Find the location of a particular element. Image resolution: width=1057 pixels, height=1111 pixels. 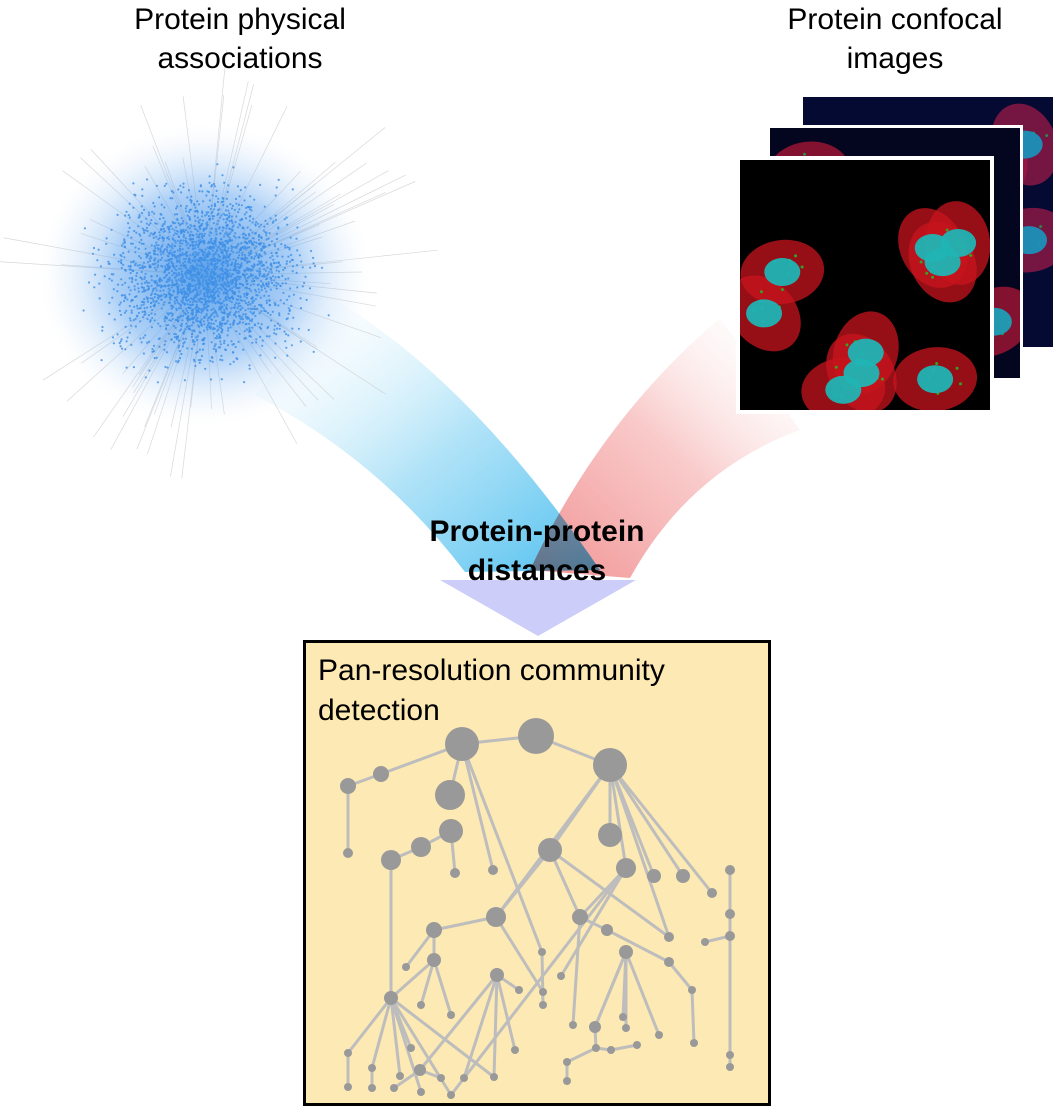

red-flow-arrow is located at coordinates (665, 448).